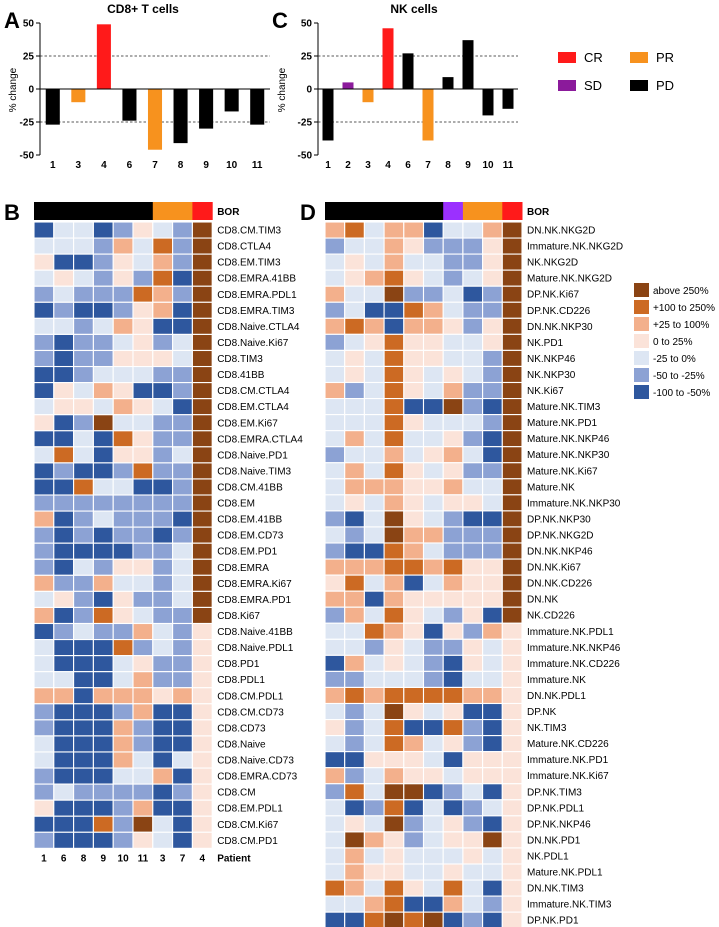 The image size is (719, 927). What do you see at coordinates (254, 600) in the screenshot?
I see `row-label: CD8.EMRA.PD1` at bounding box center [254, 600].